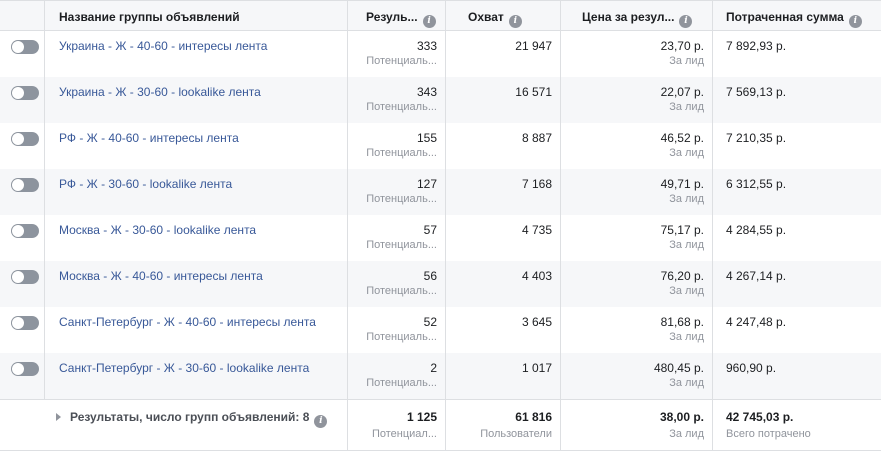  I want to click on reach-value: 3 645, so click(536, 322).